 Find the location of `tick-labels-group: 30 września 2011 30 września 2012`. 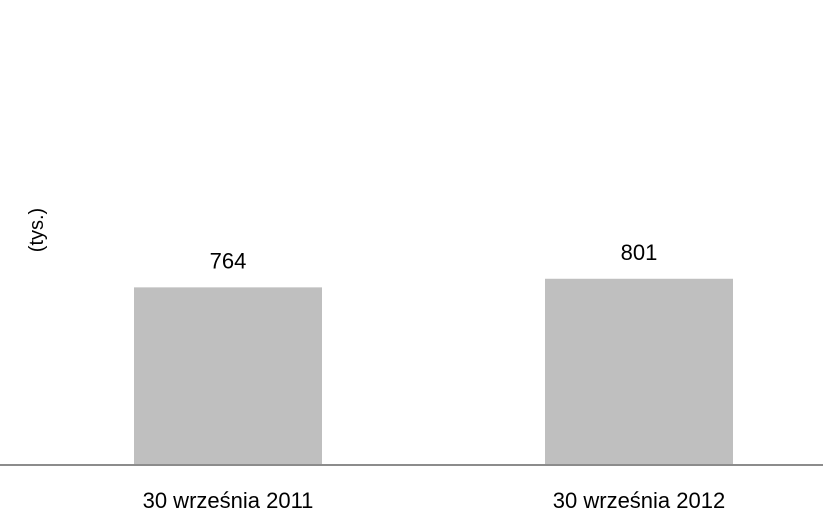

tick-labels-group: 30 września 2011 30 września 2012 is located at coordinates (434, 500).